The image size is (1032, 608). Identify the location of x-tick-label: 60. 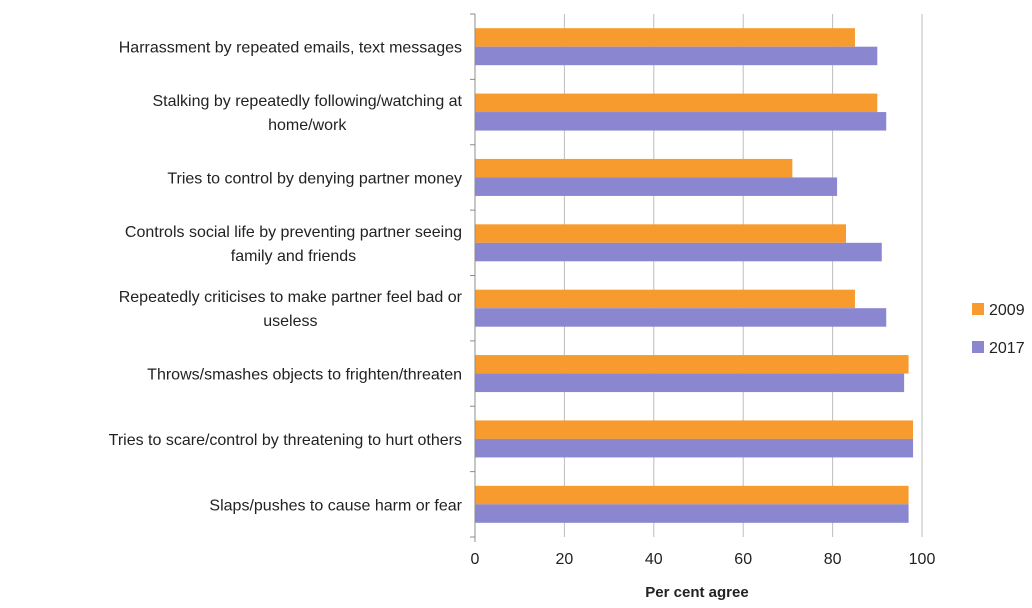
(743, 559).